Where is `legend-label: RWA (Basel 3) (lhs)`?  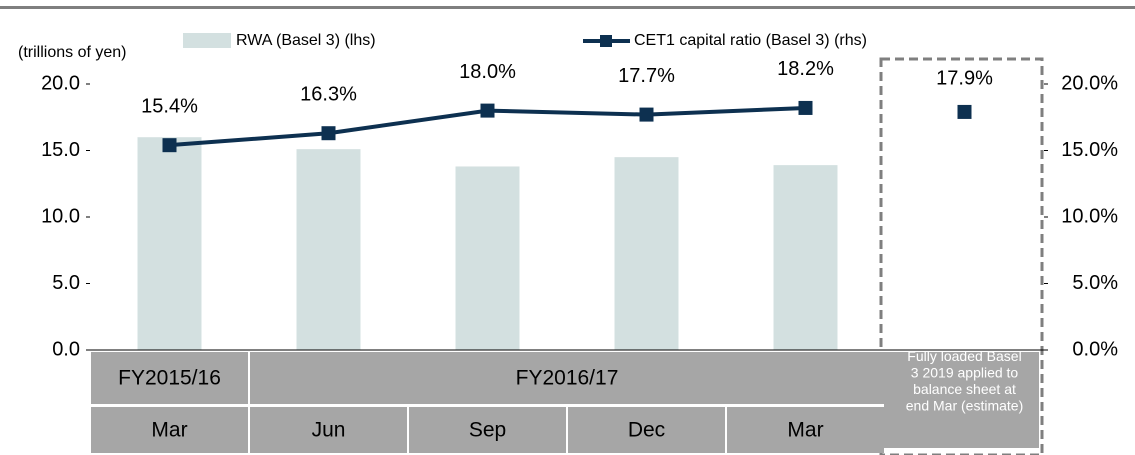
legend-label: RWA (Basel 3) (lhs) is located at coordinates (306, 40).